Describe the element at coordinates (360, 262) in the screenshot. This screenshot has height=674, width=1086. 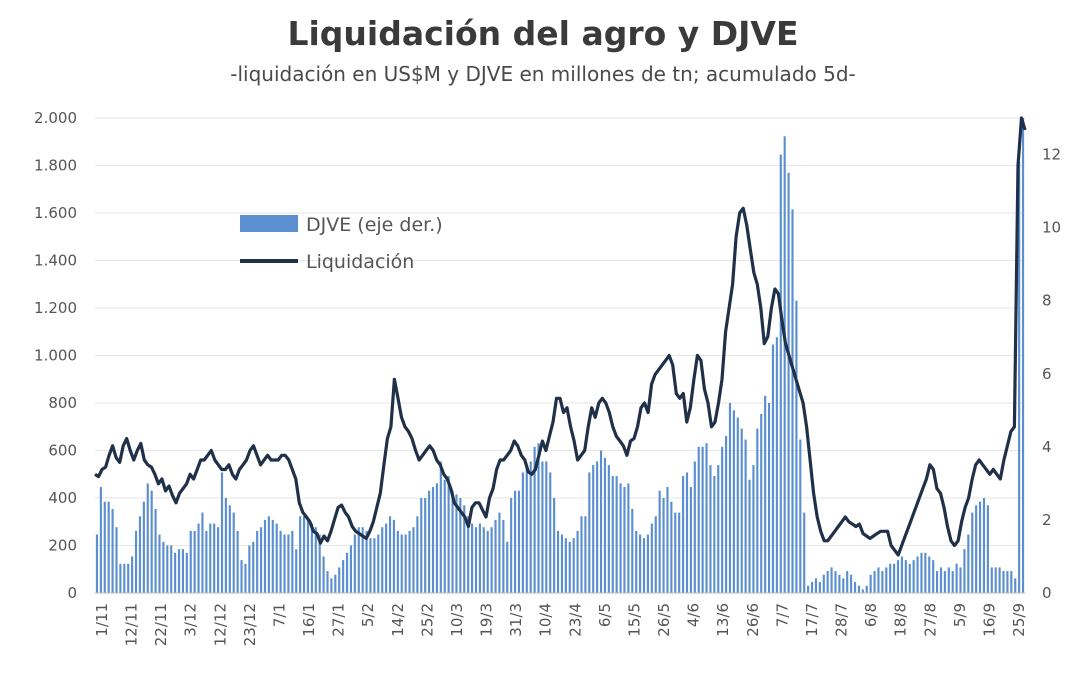
I see `legend-label-liquidacion: Liquidación` at that location.